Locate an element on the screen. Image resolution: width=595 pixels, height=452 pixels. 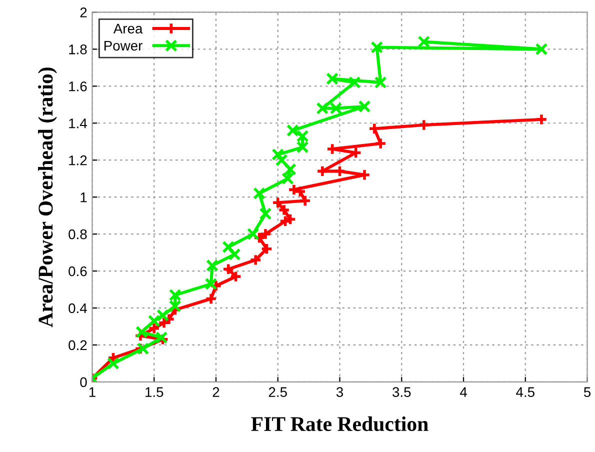
legend-label: Power is located at coordinates (123, 45).